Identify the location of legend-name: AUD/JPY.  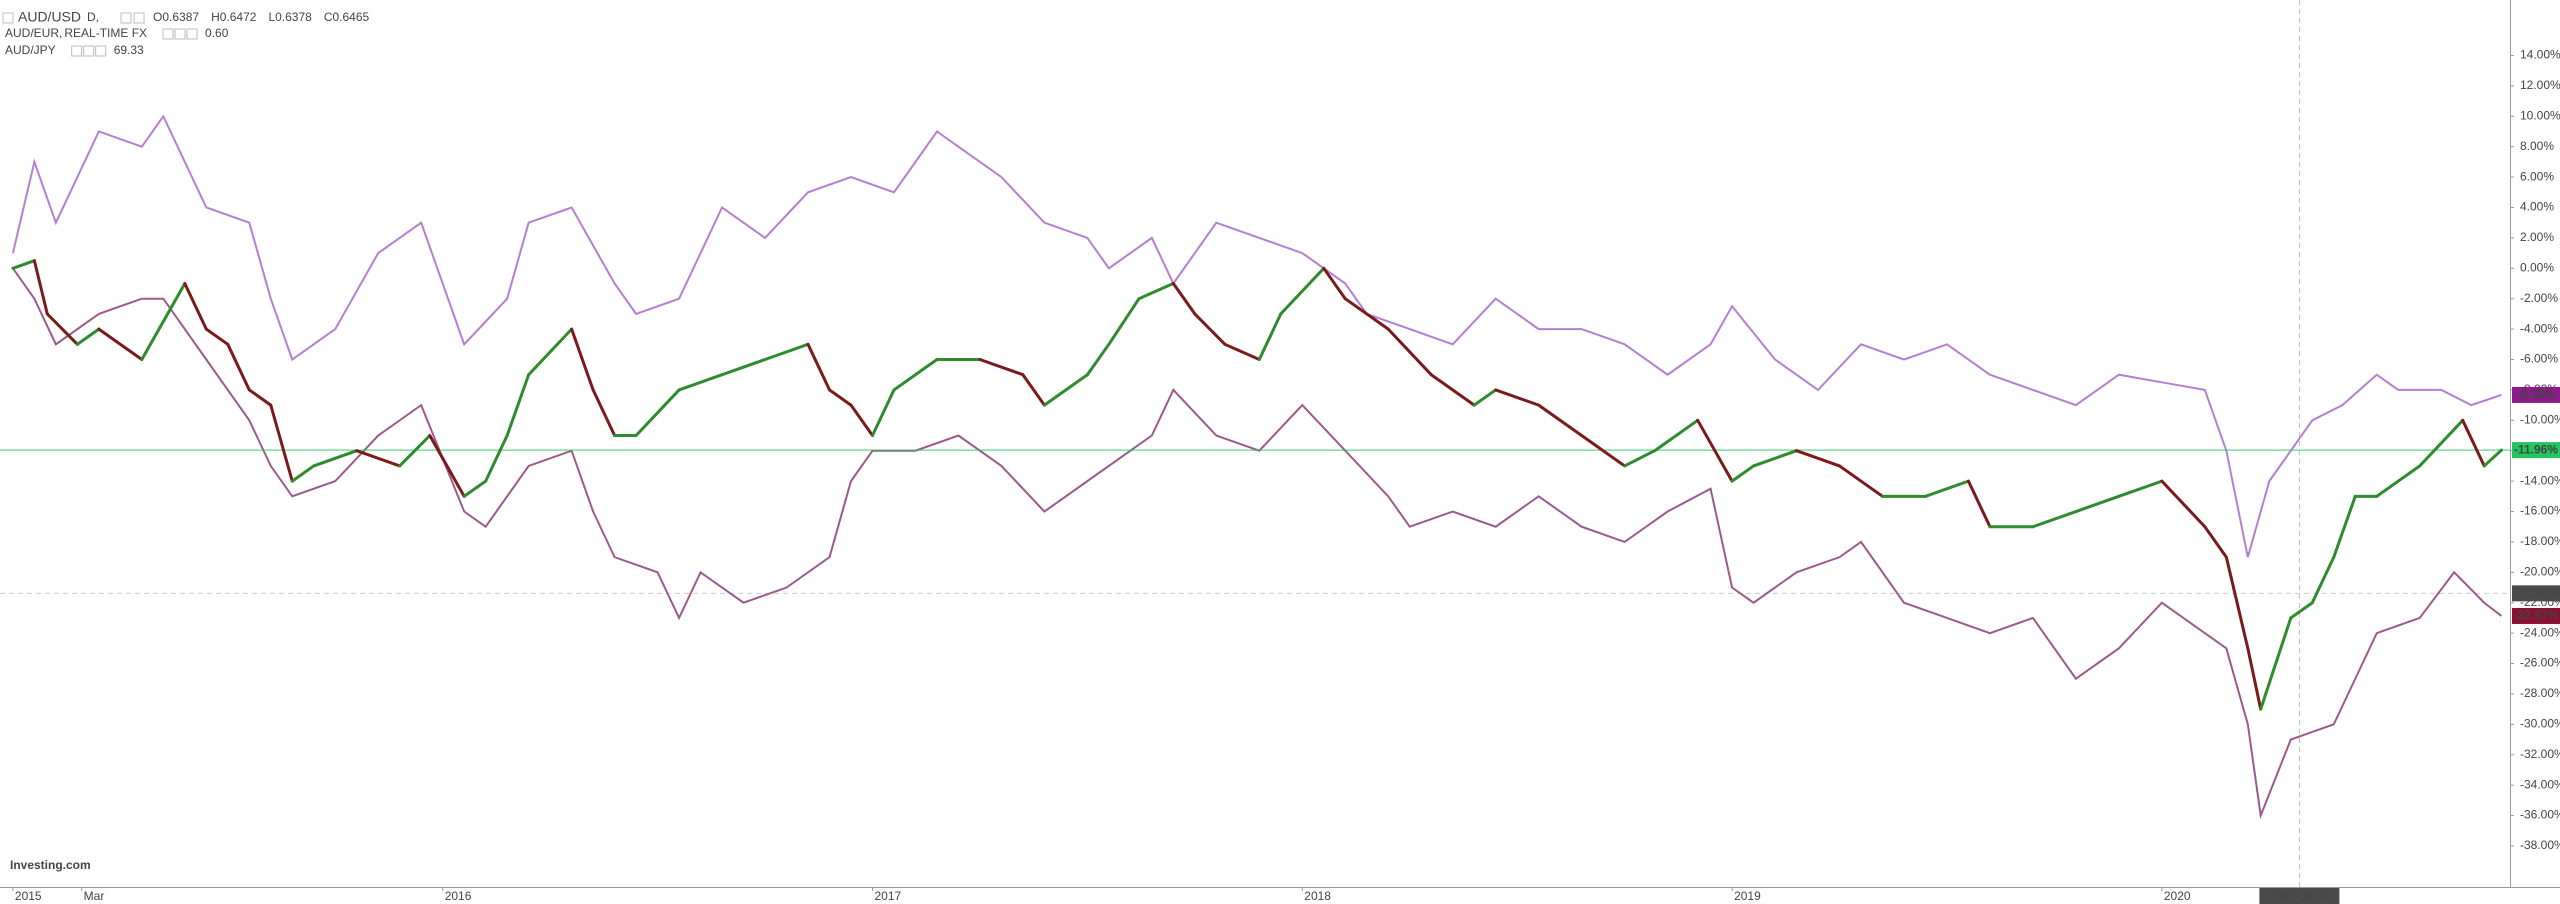
(30, 50).